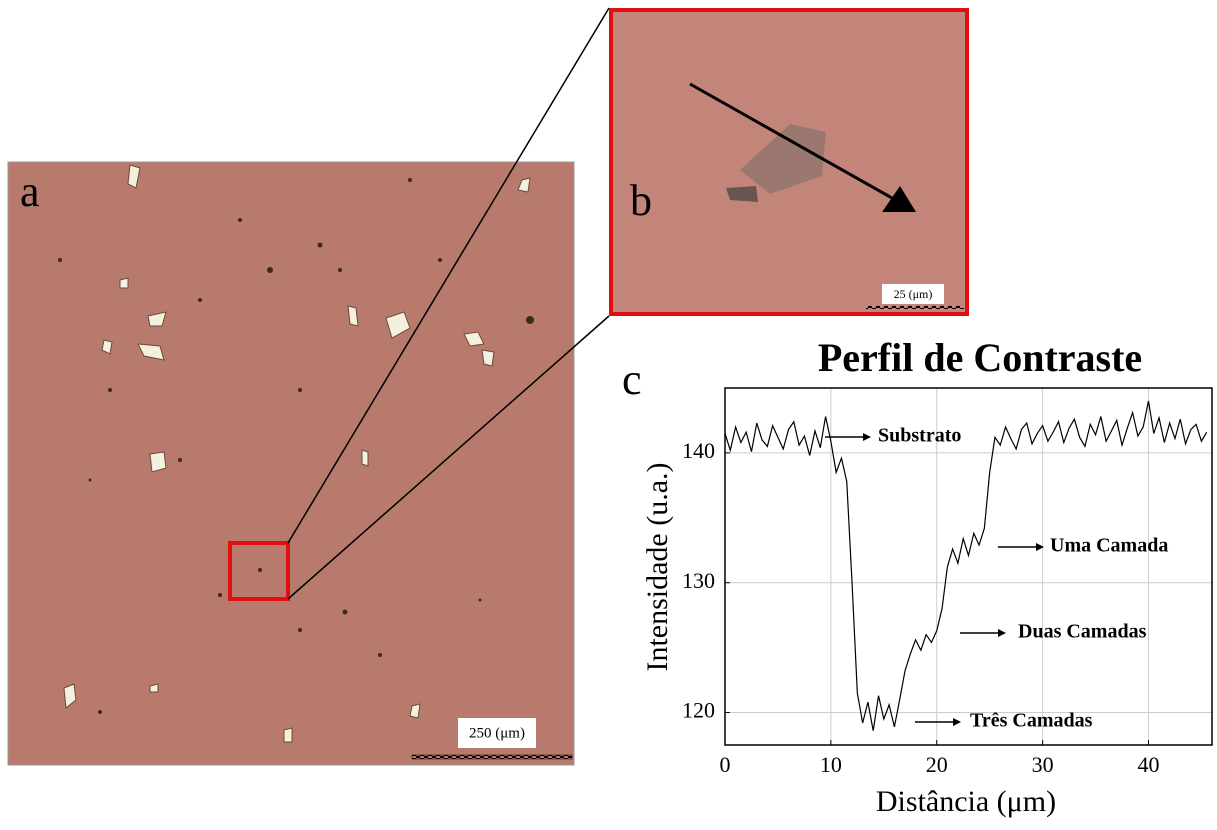 The width and height of the screenshot is (1217, 830). Describe the element at coordinates (1148, 764) in the screenshot. I see `x-tick-label: 40` at that location.